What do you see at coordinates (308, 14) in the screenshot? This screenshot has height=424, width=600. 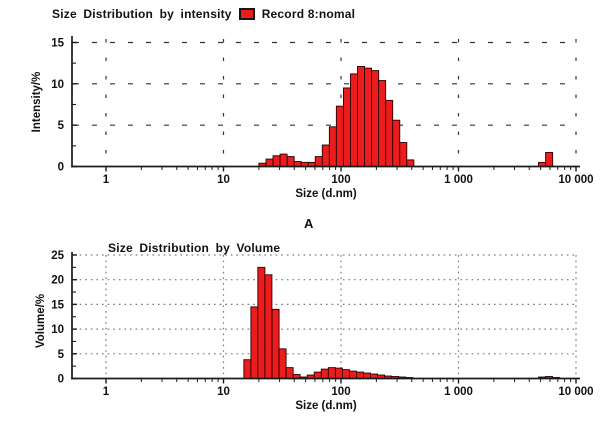 I see `legend-label: Record 8:nomal` at bounding box center [308, 14].